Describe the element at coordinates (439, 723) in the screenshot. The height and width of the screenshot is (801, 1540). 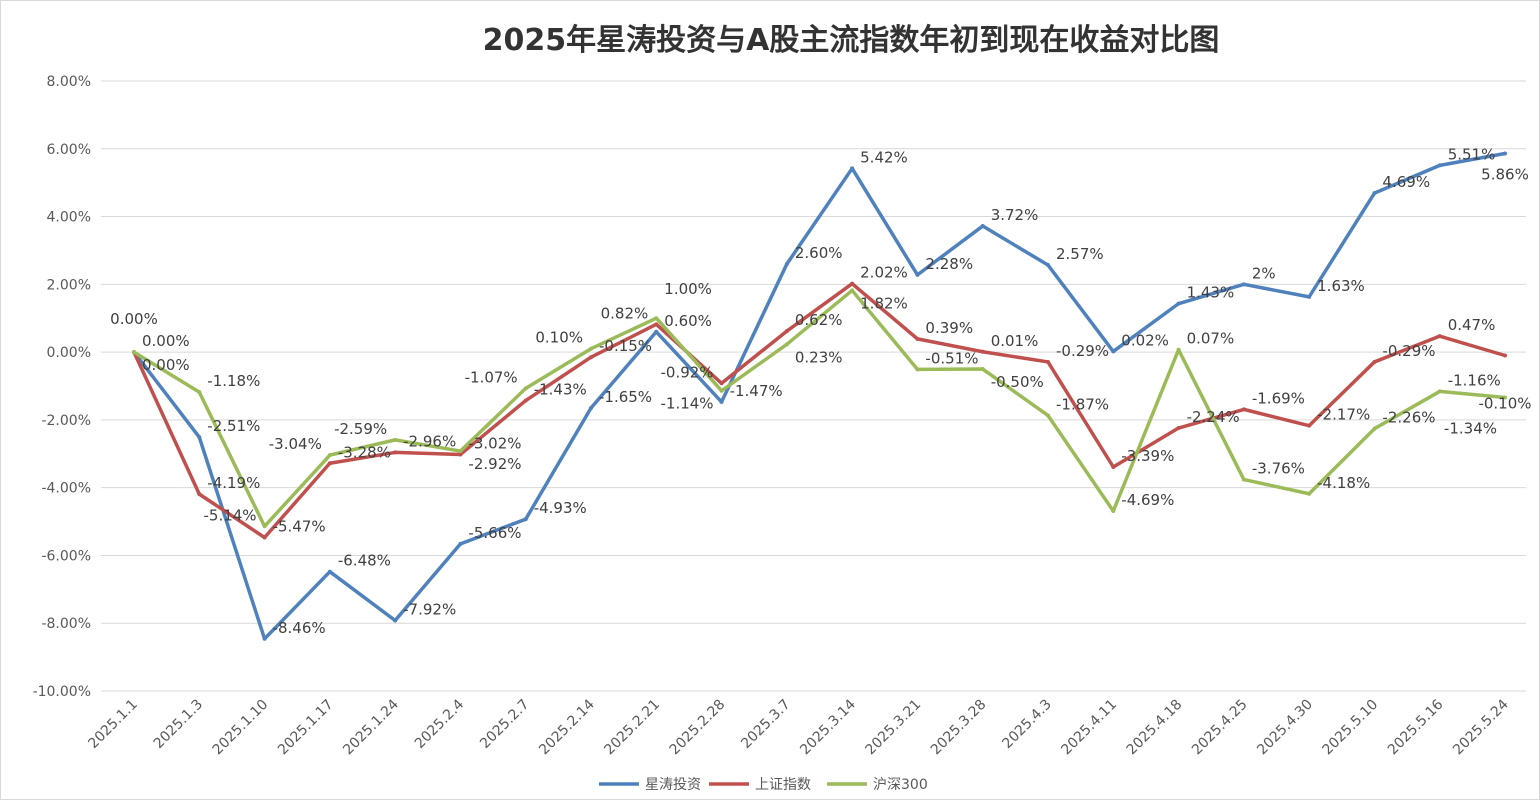
I see `x-tick-label: 2025.2.4` at that location.